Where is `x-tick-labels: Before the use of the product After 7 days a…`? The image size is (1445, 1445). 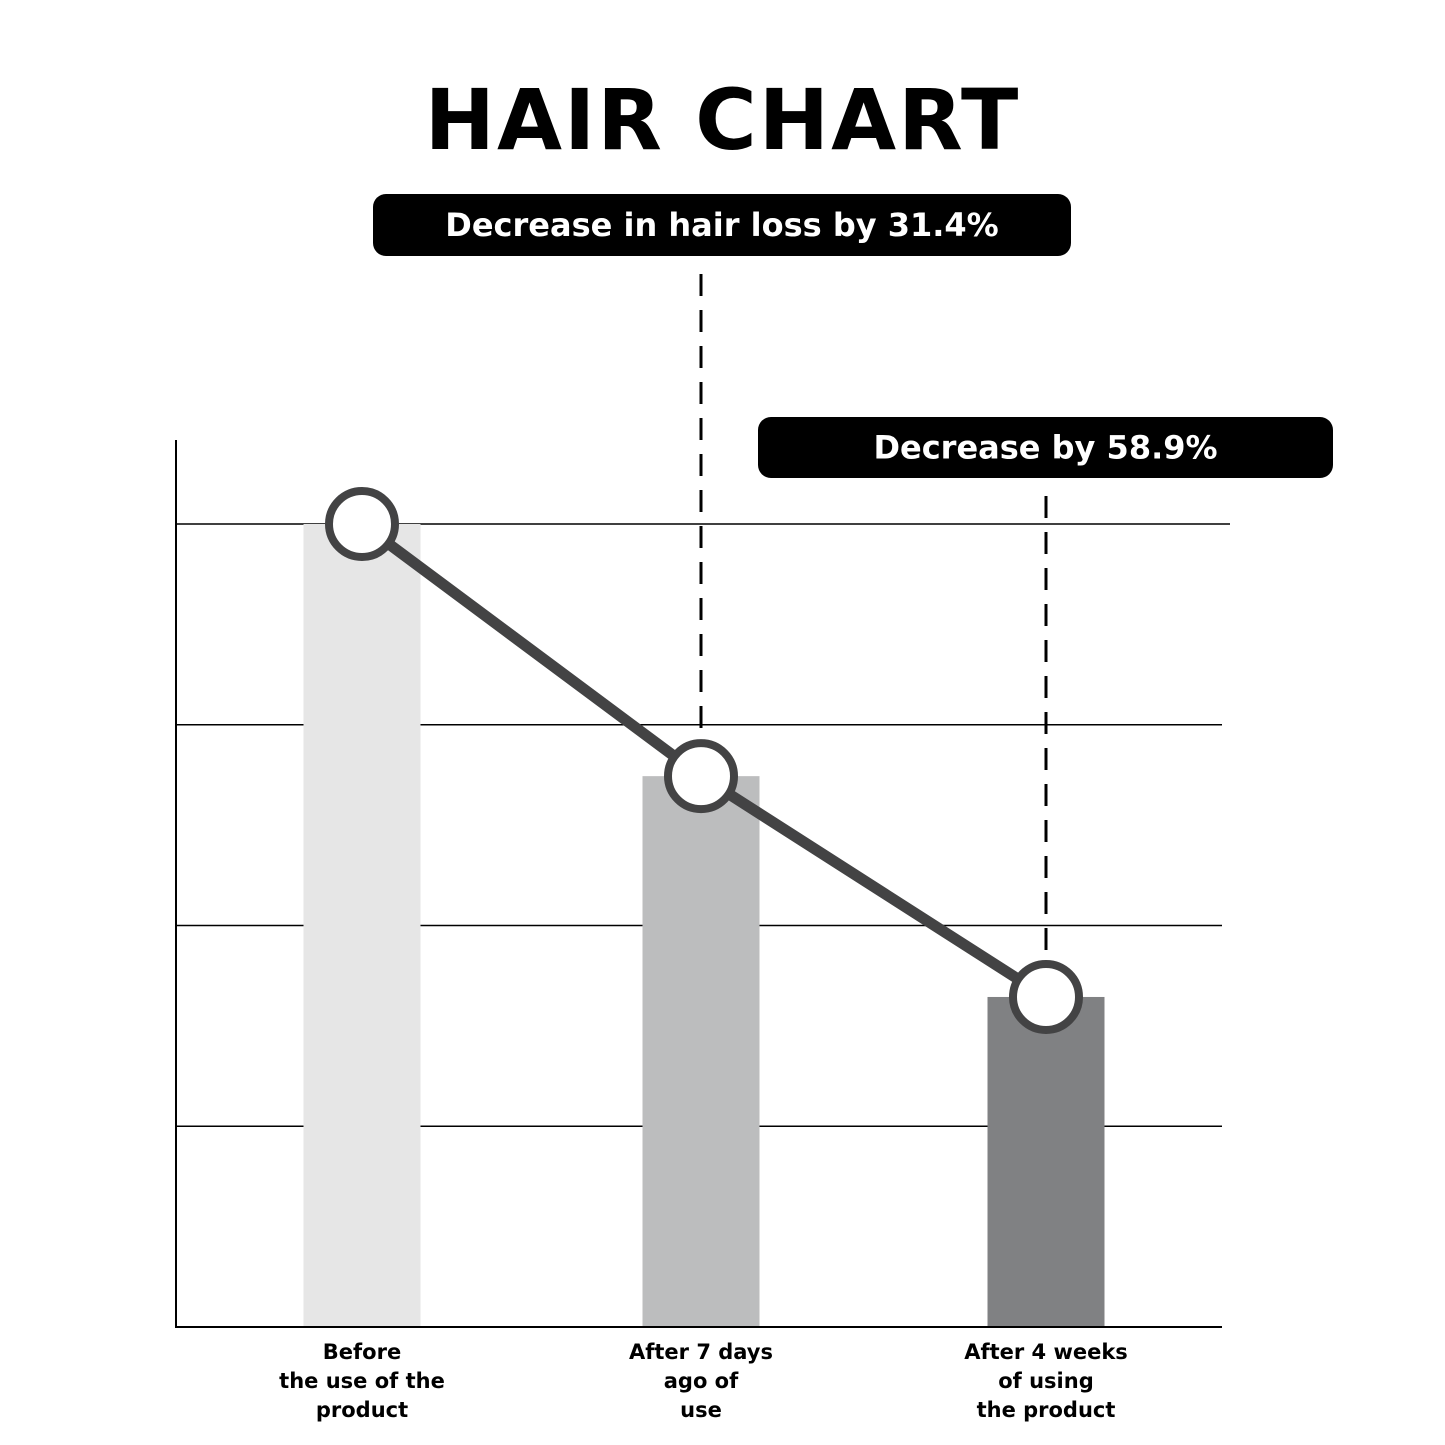
x-tick-labels: Before the use of the product After 7 days a… is located at coordinates (703, 1381).